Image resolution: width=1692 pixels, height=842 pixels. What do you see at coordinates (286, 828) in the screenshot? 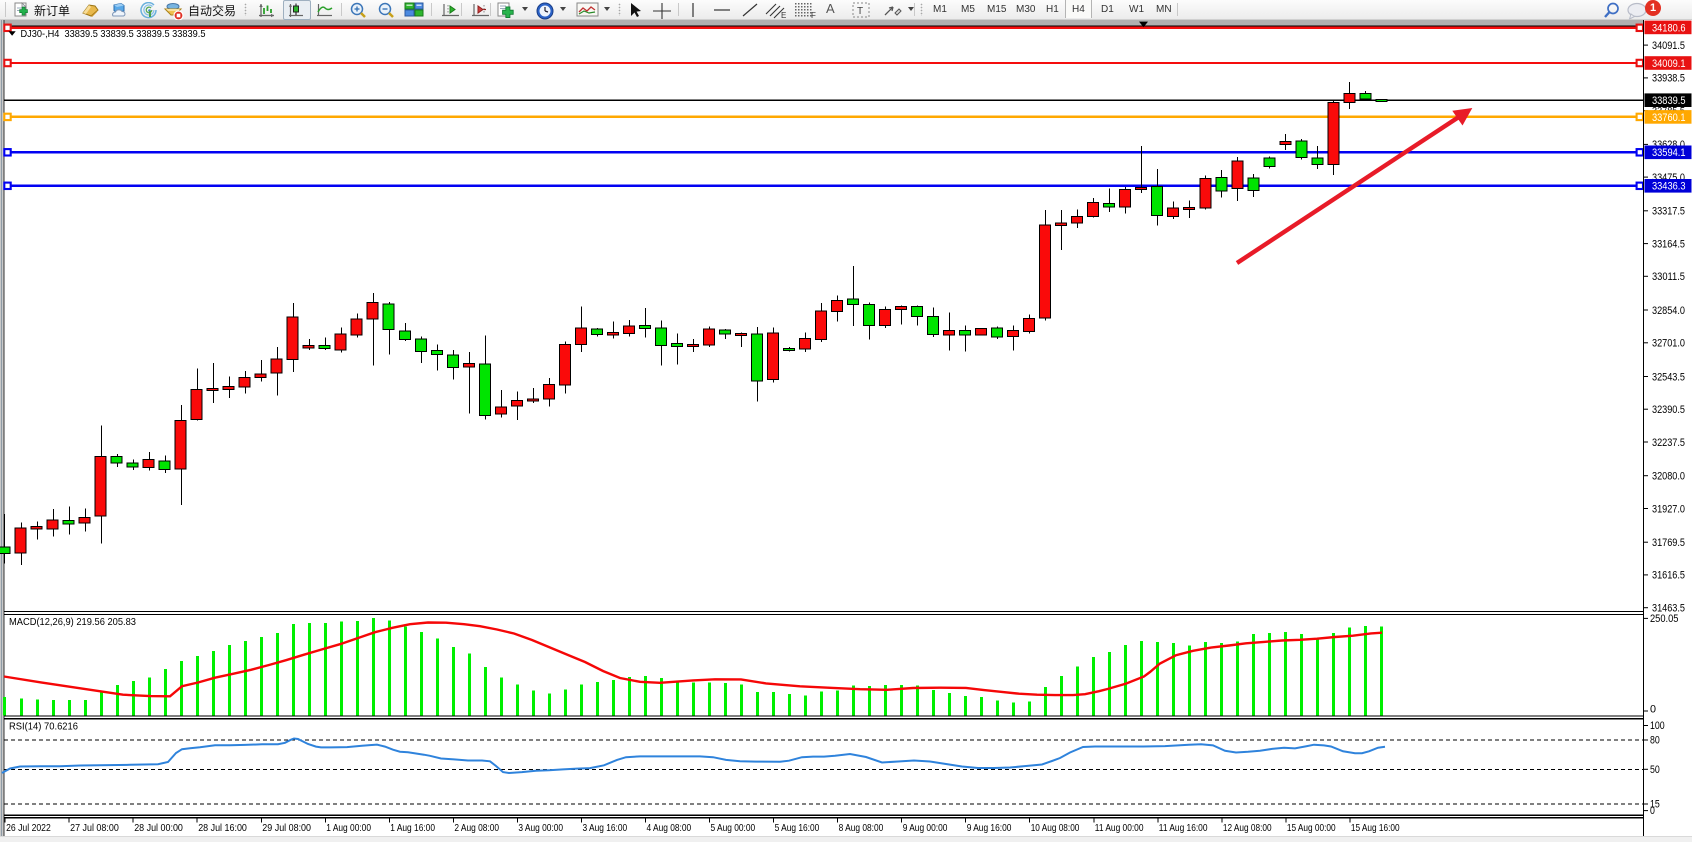
I see `svg-text: 29 Jul 08:00` at bounding box center [286, 828].